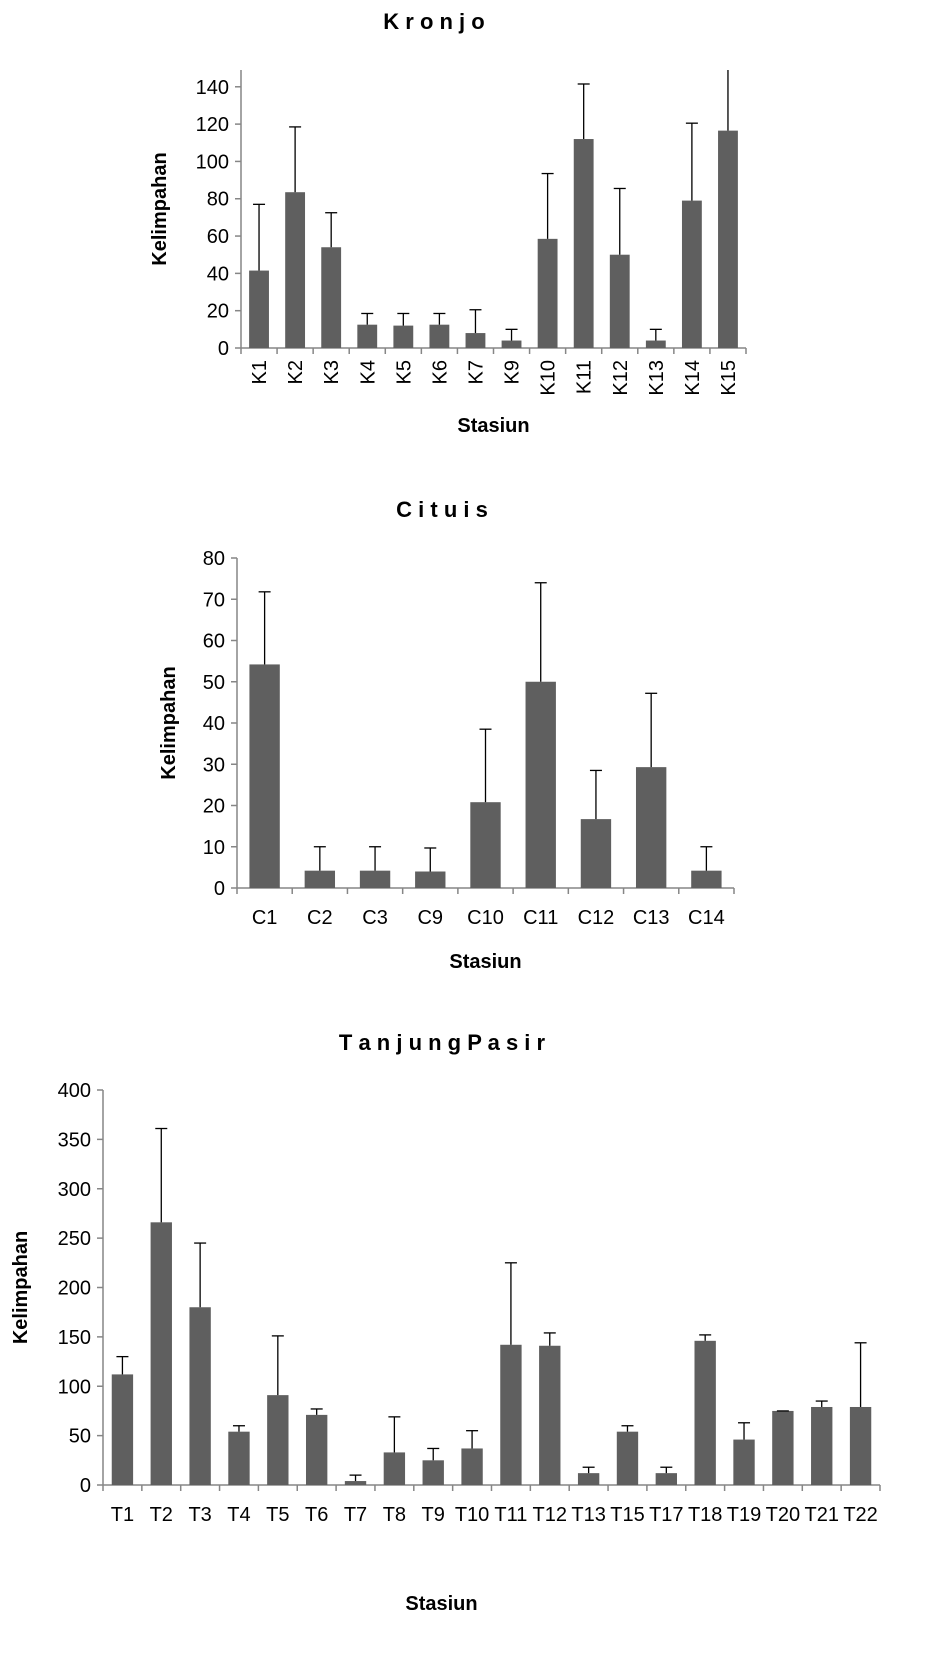 The image size is (934, 1656). What do you see at coordinates (475, 340) in the screenshot?
I see `bar-k7` at bounding box center [475, 340].